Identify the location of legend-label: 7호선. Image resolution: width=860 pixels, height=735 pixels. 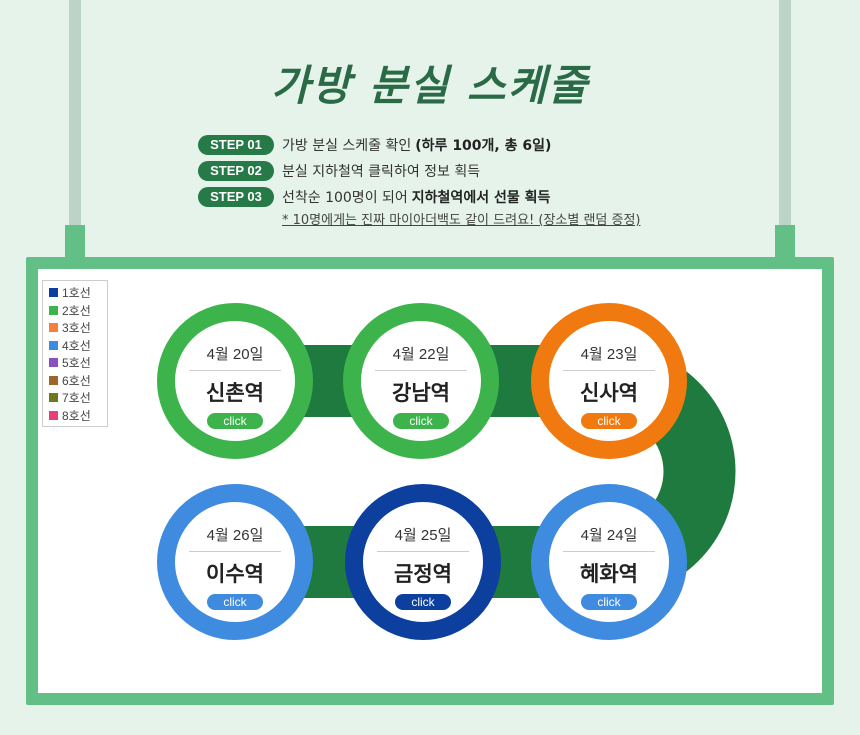
(76, 398).